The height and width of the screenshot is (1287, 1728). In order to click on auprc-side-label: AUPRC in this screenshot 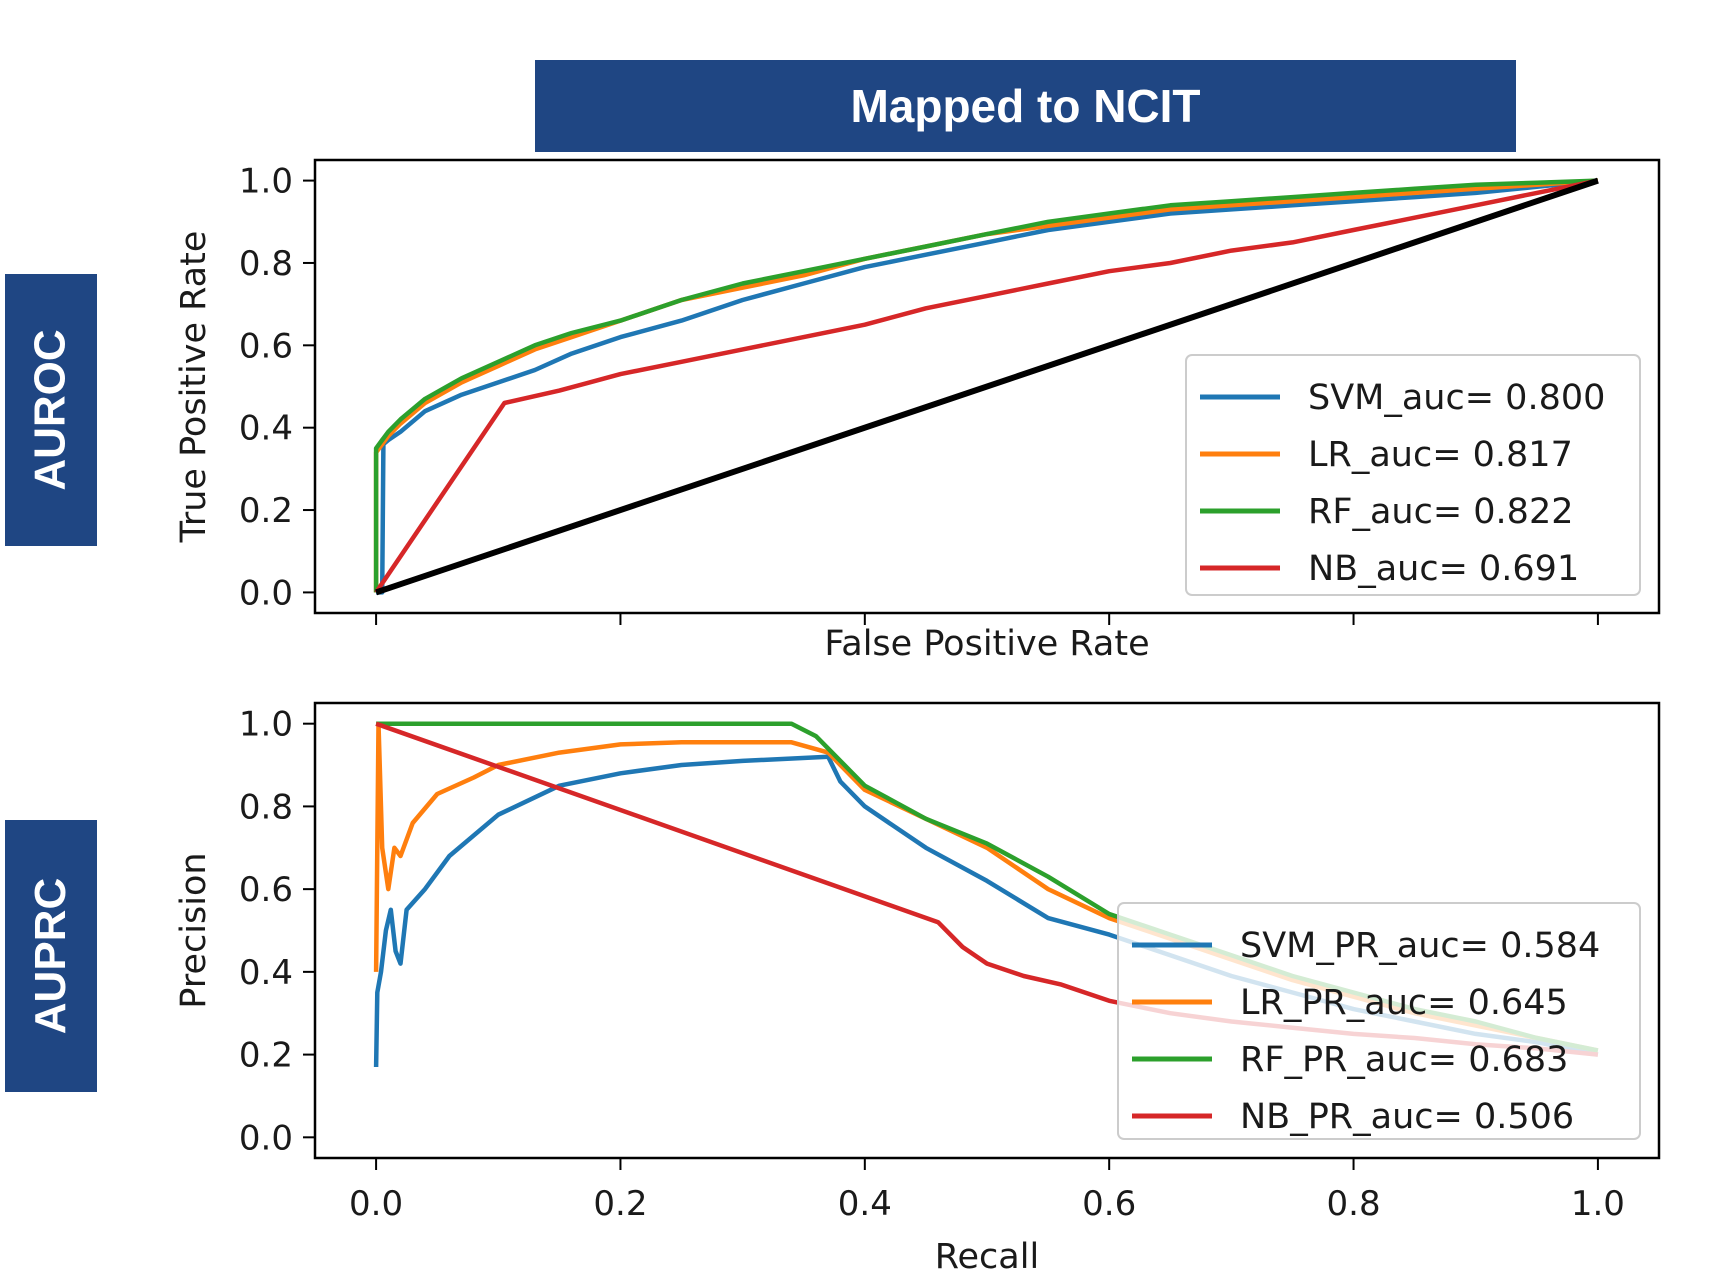, I will do `click(51, 956)`.